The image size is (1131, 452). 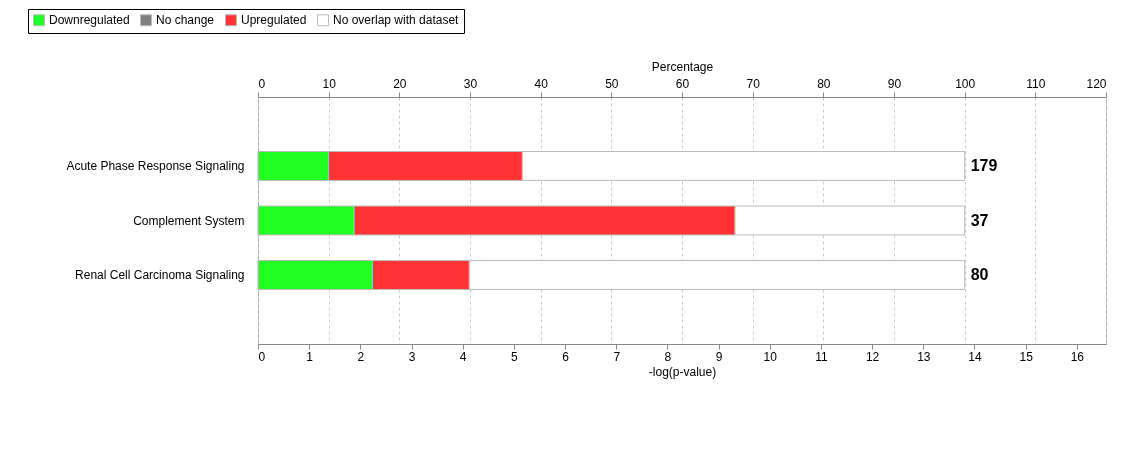 What do you see at coordinates (396, 20) in the screenshot?
I see `legend-label: No overlap with dataset` at bounding box center [396, 20].